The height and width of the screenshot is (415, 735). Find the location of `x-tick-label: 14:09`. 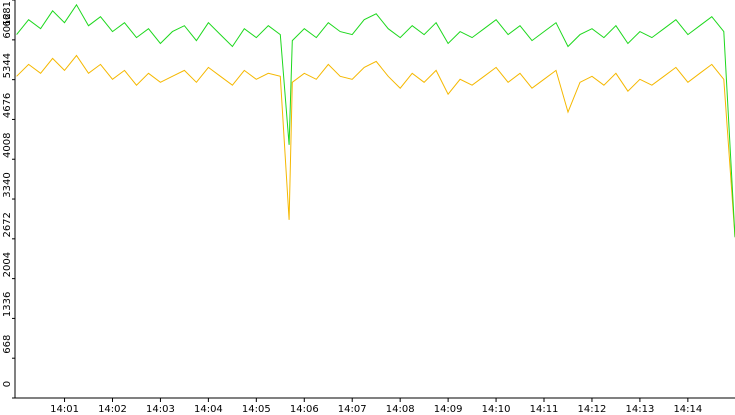

x-tick-label: 14:09 is located at coordinates (448, 409).